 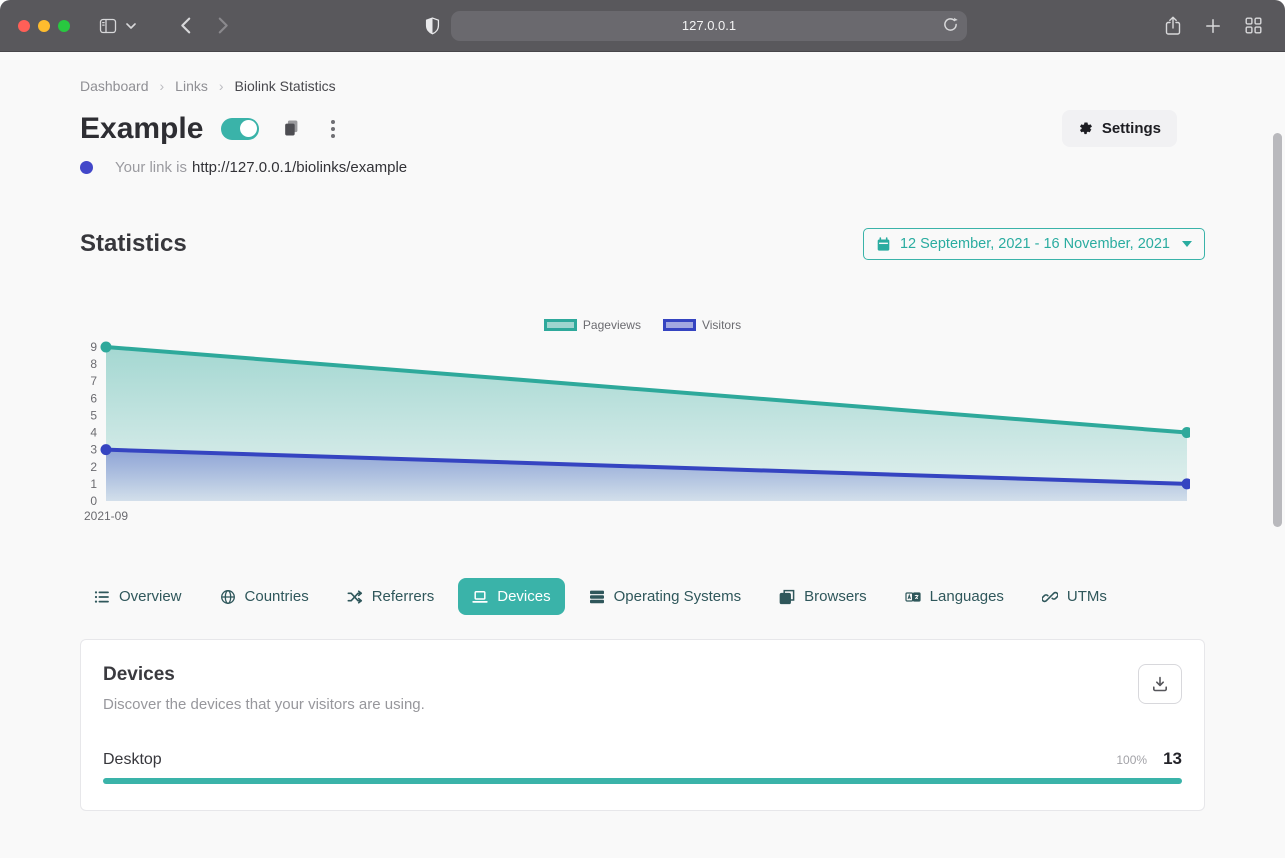 I want to click on devices-card-title: Devices, so click(x=139, y=674).